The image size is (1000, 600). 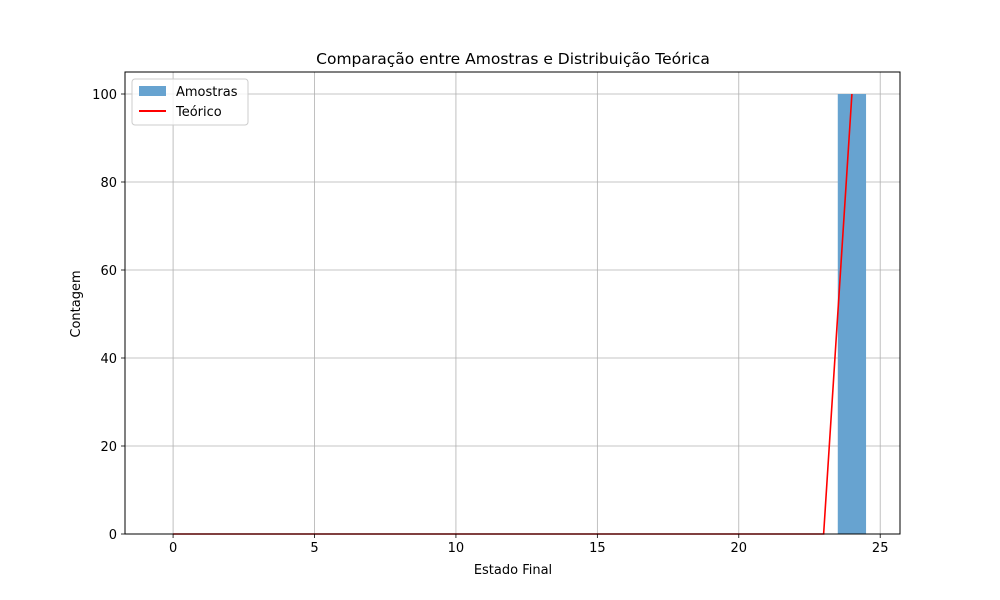 What do you see at coordinates (108, 447) in the screenshot?
I see `y-tick-label: 20` at bounding box center [108, 447].